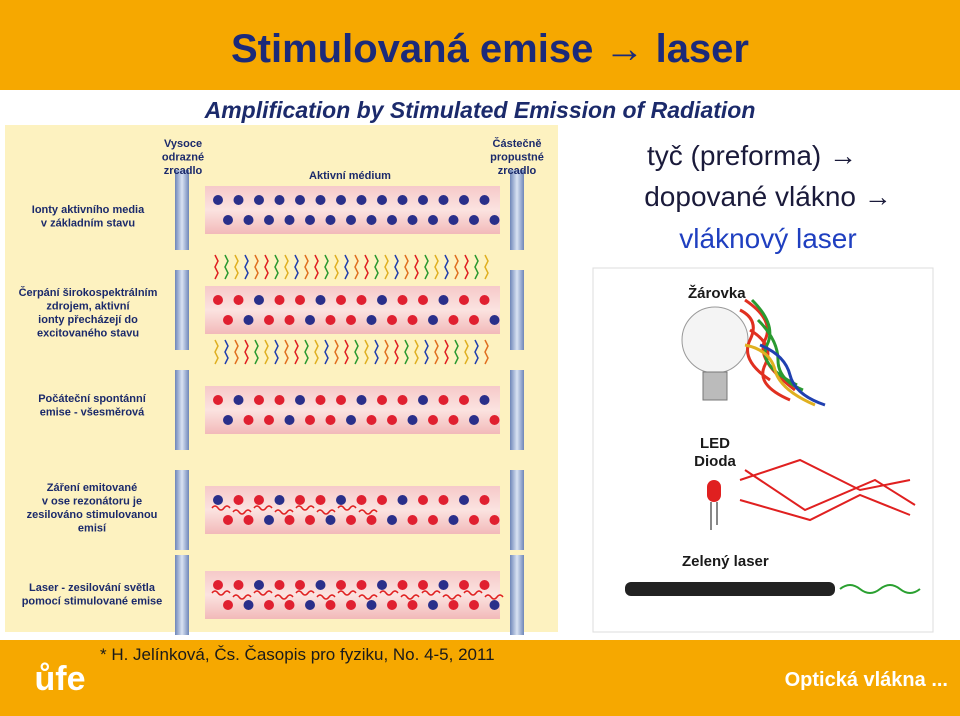  What do you see at coordinates (92, 399) in the screenshot?
I see `label-line: Počáteční spontánní` at bounding box center [92, 399].